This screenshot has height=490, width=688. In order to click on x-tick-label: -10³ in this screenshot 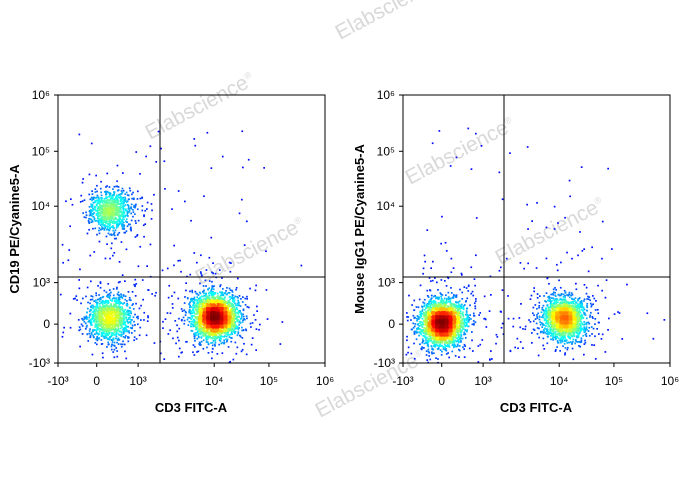, I will do `click(57, 381)`.